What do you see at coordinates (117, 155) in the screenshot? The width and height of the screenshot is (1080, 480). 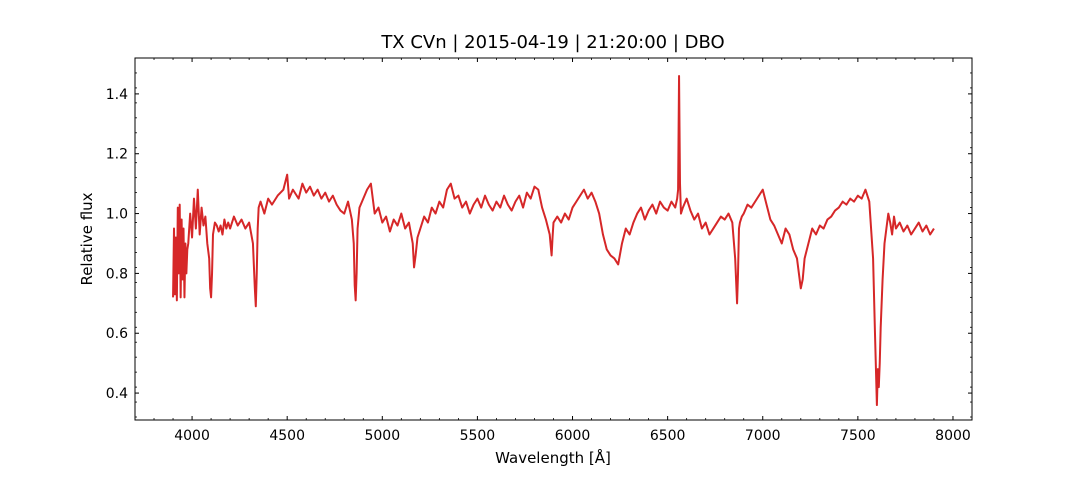 I see `y-tick-label: 1.2` at bounding box center [117, 155].